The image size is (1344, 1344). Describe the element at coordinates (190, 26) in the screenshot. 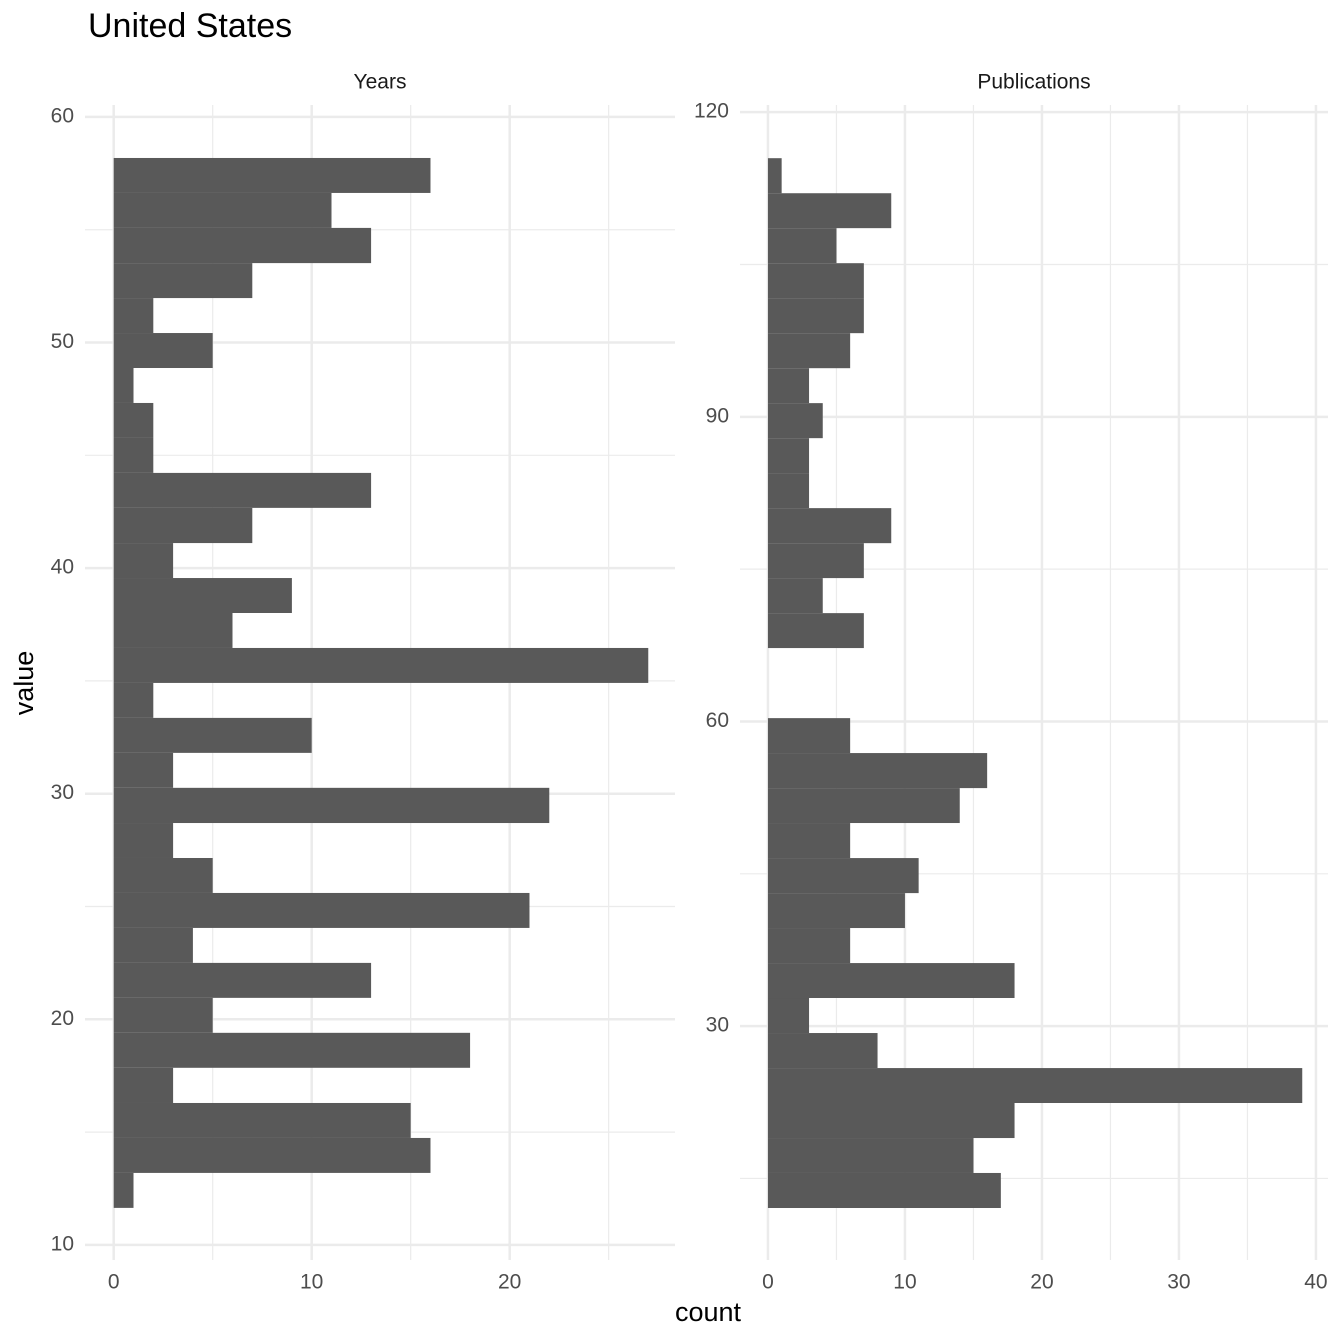

I see `chart-title: United States` at that location.